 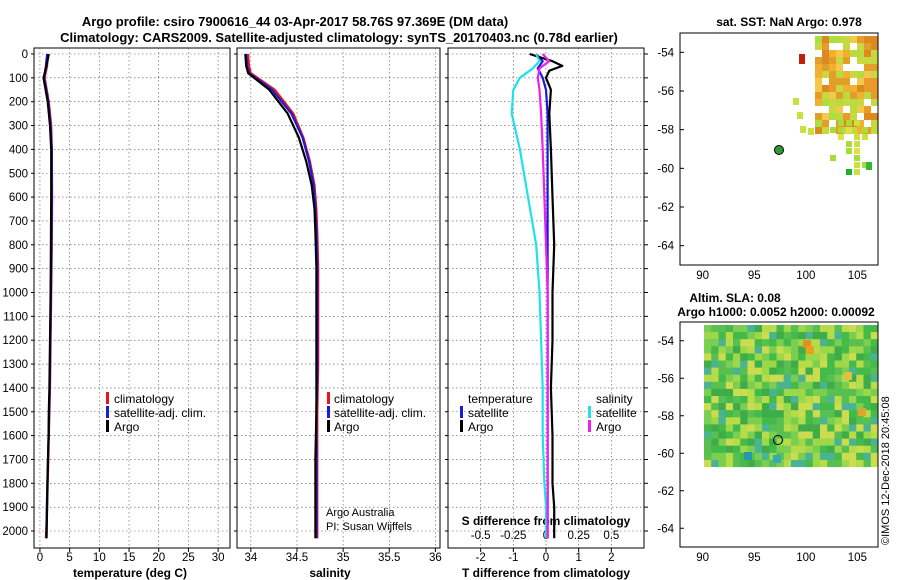 I want to click on credit-line-1: Argo Australia, so click(x=360, y=513).